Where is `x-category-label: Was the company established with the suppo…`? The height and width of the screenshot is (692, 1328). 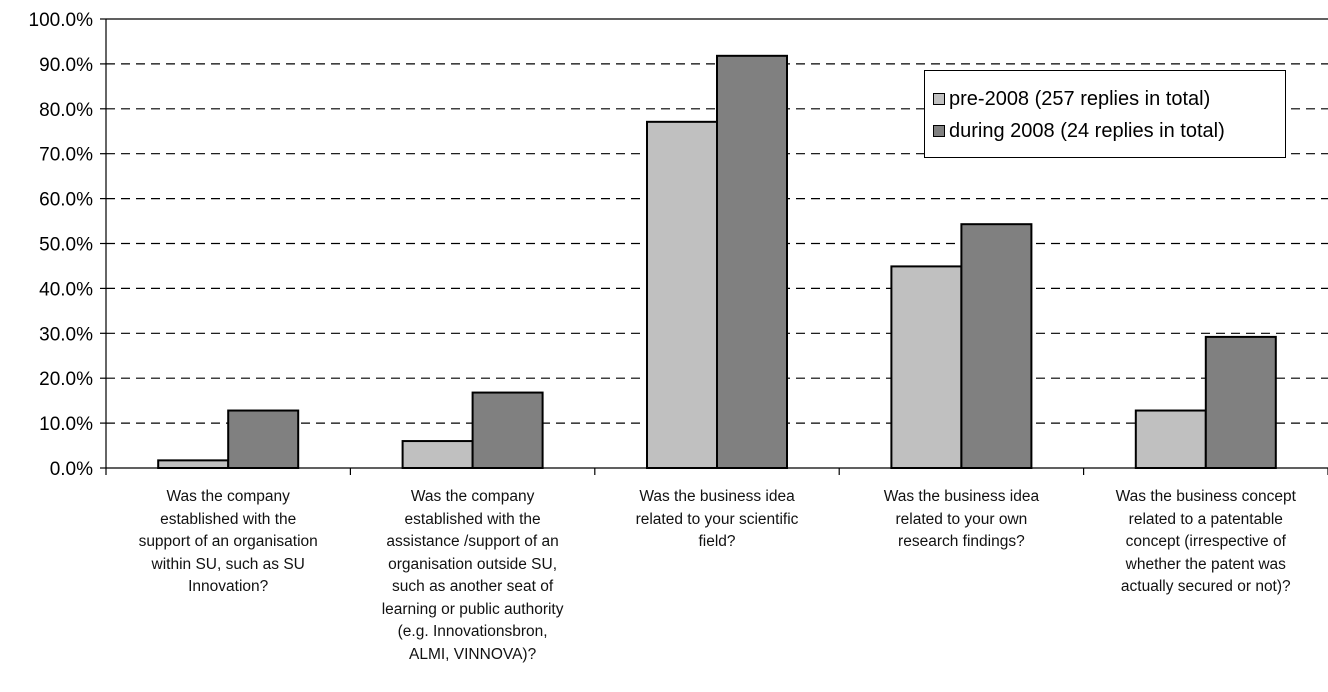 x-category-label: Was the company established with the suppo… is located at coordinates (228, 542).